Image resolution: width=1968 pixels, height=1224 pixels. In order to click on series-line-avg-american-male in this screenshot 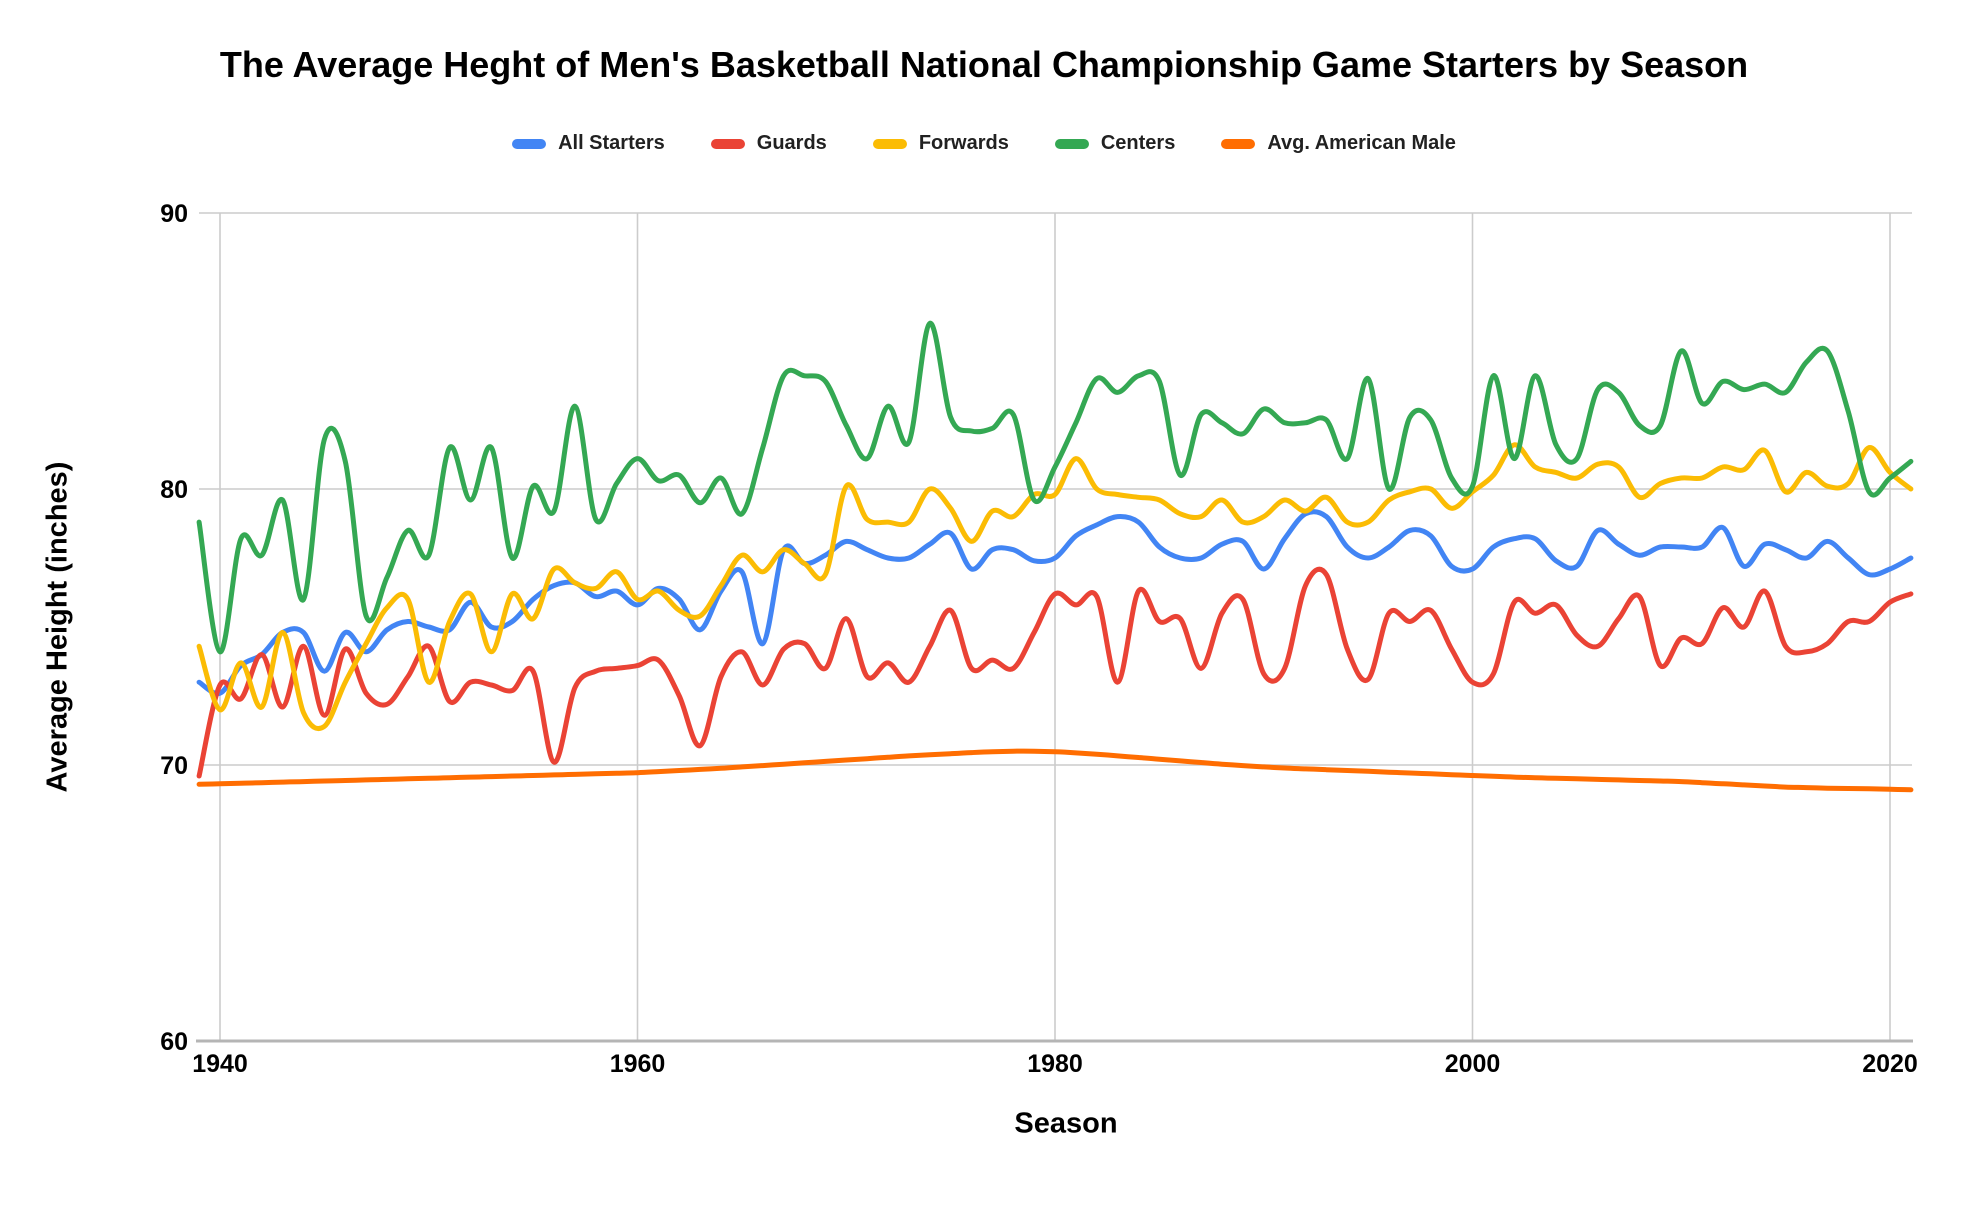, I will do `click(1055, 770)`.